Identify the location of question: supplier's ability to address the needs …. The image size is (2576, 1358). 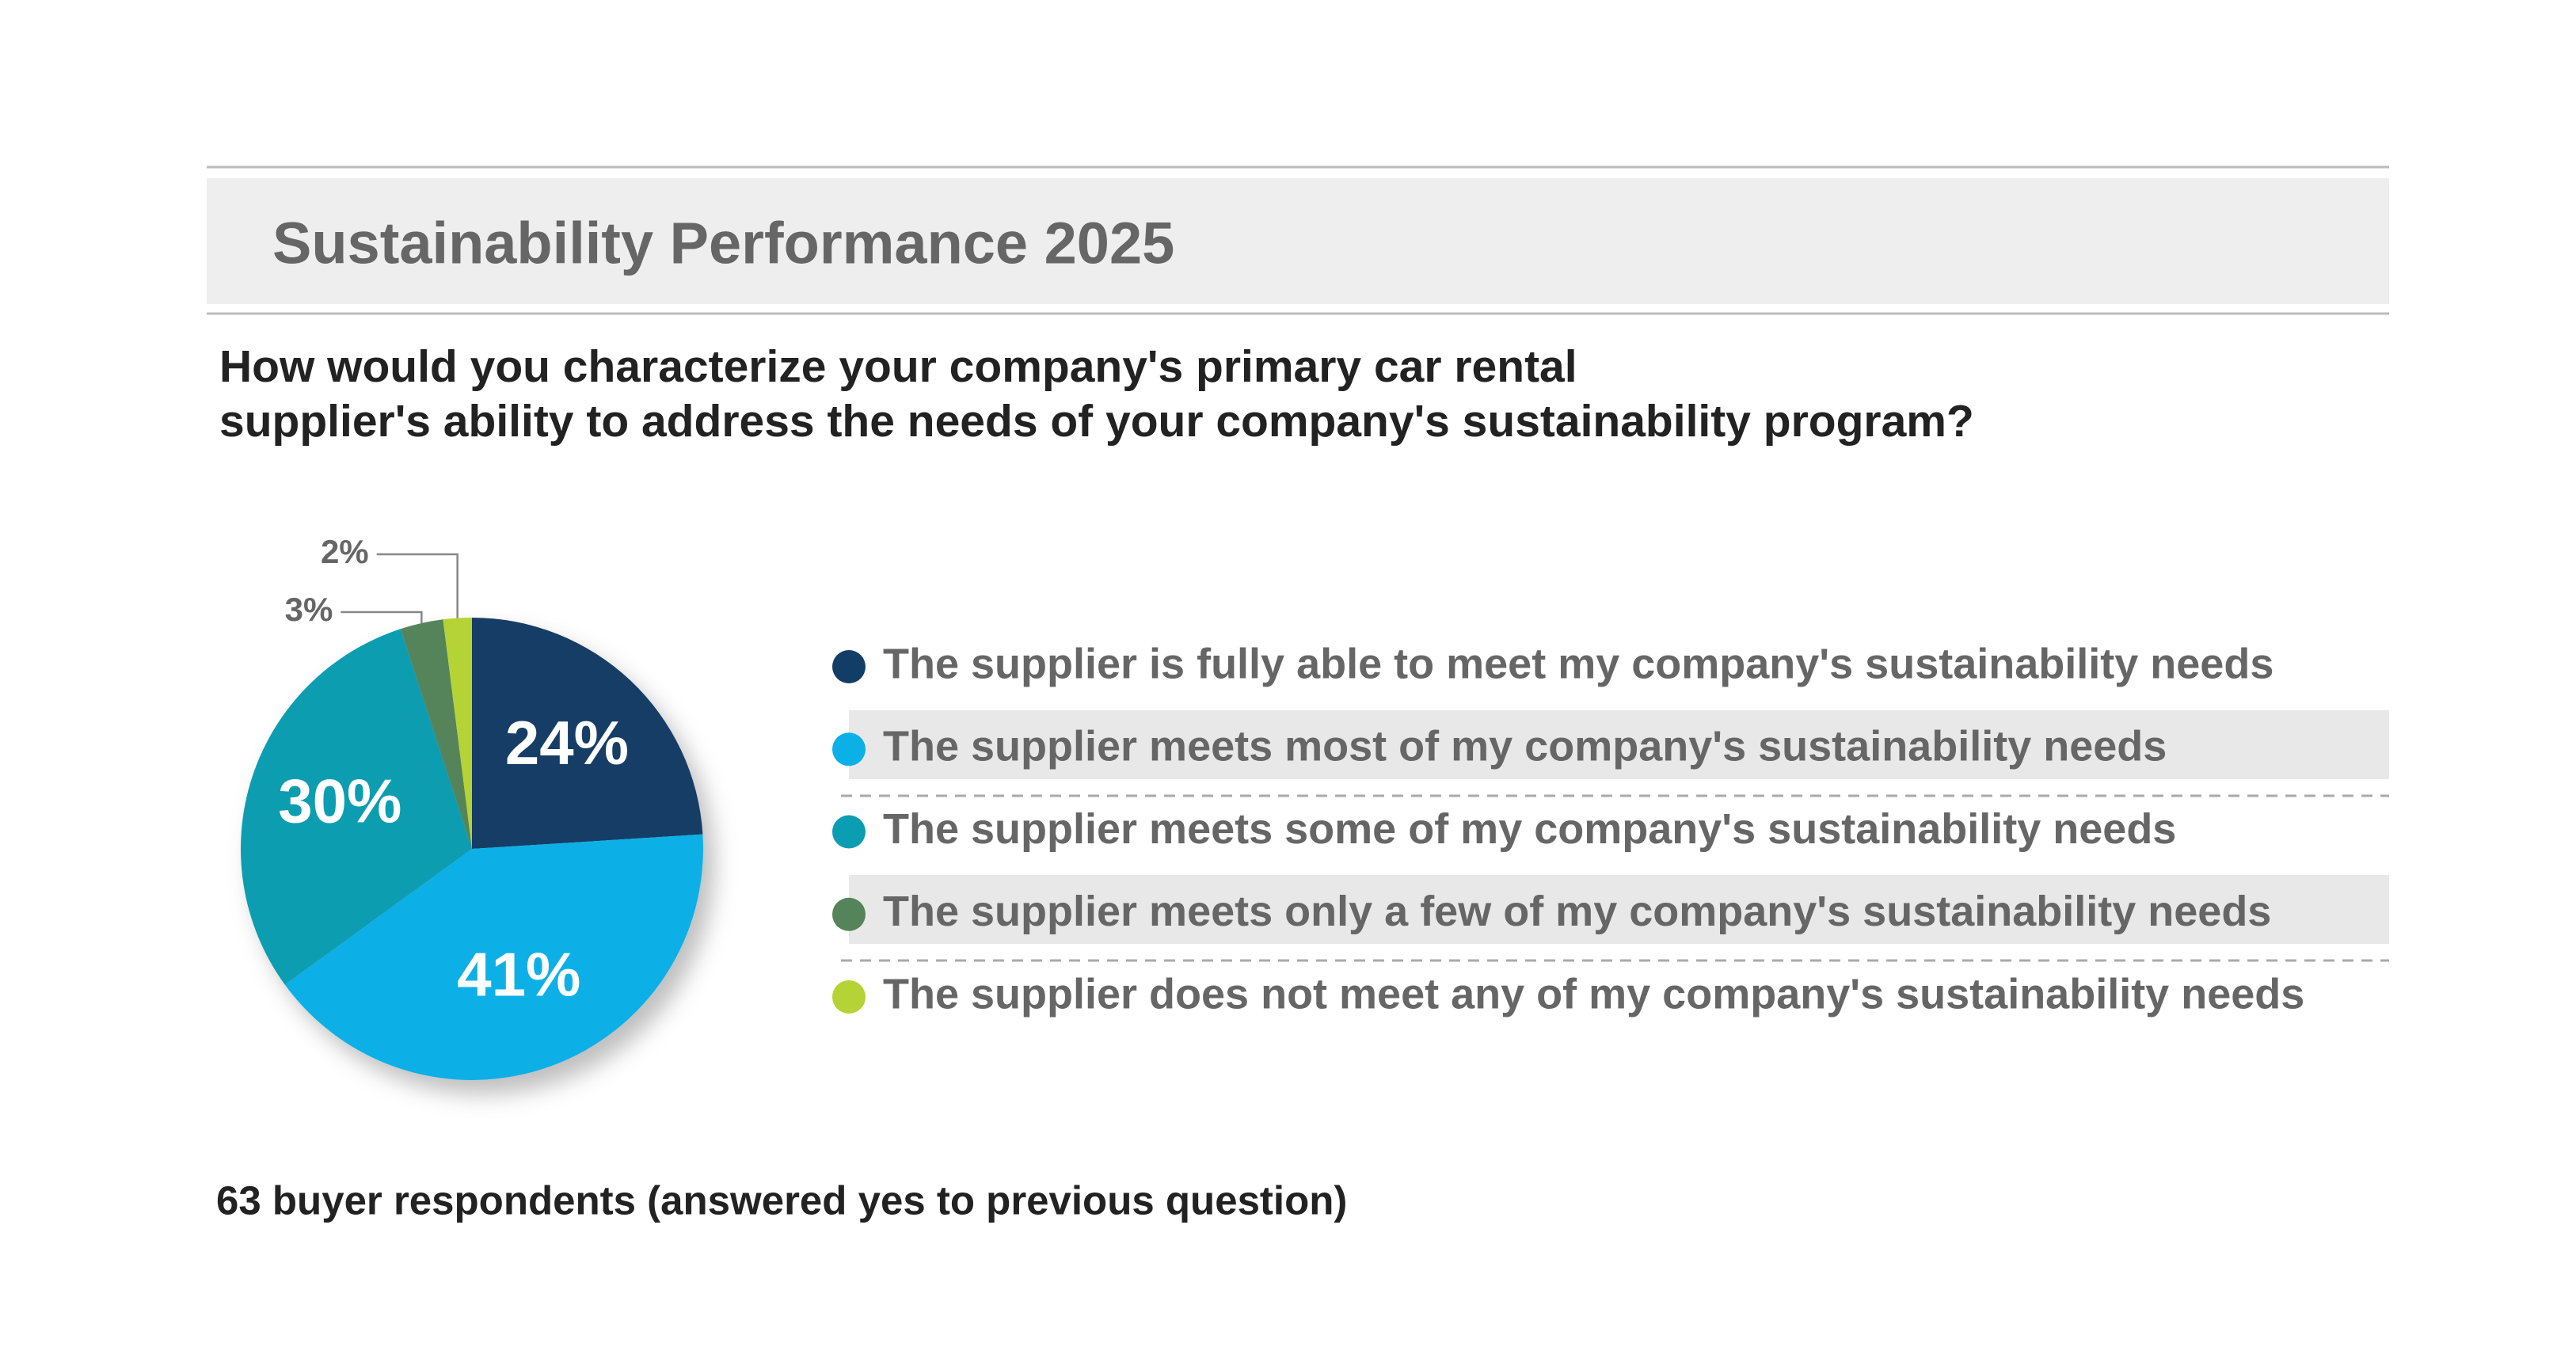
(1096, 421).